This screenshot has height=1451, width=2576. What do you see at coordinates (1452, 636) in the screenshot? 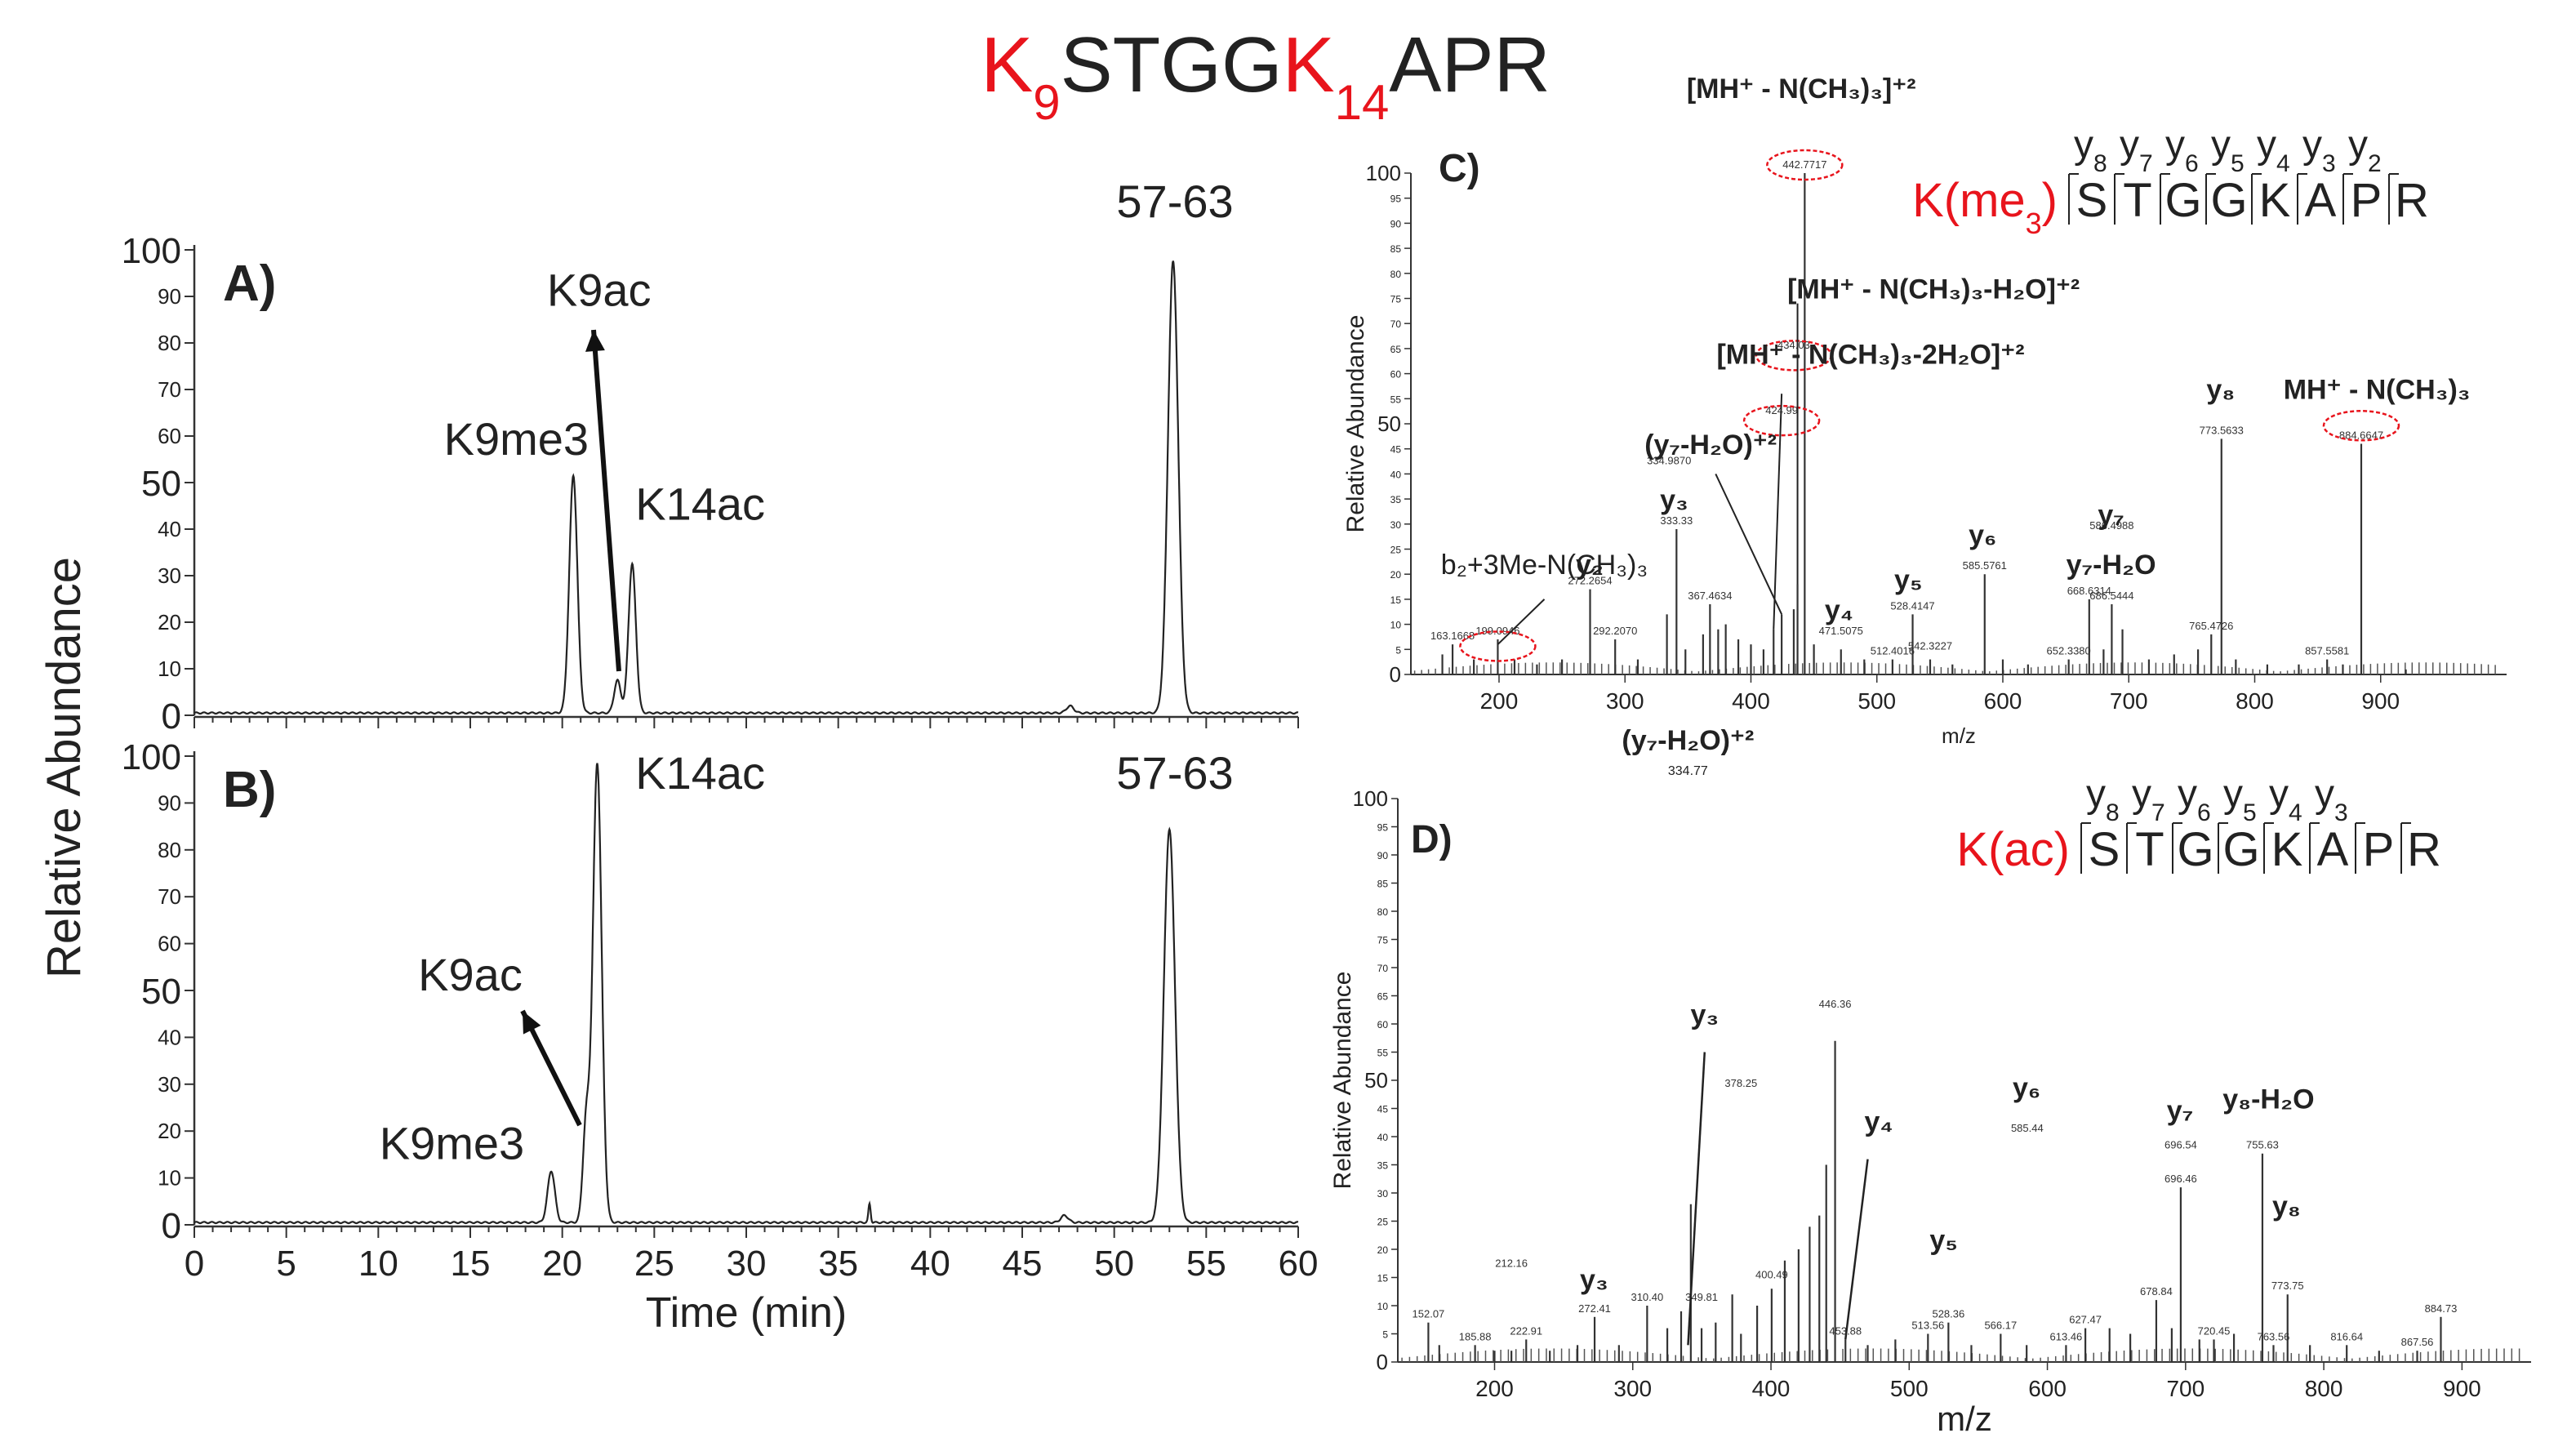
I see `peak-mz-label: 163.1668` at bounding box center [1452, 636].